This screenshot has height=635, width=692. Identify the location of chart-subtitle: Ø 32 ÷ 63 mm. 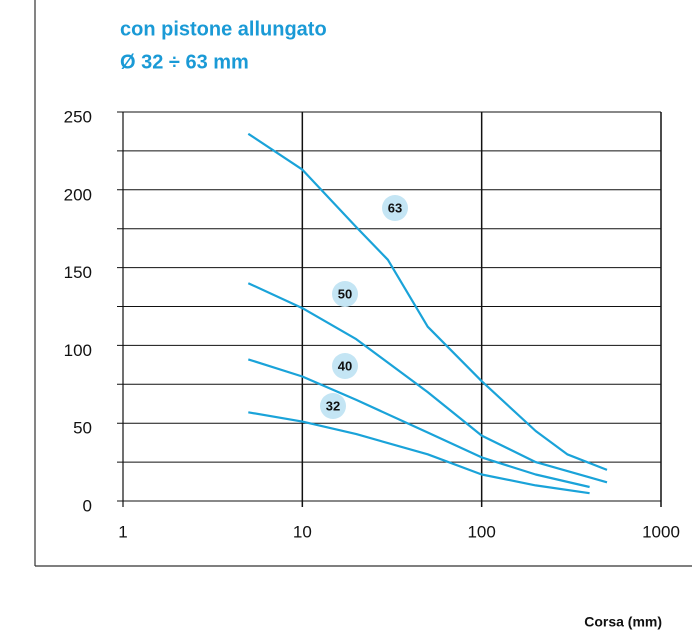
(184, 62).